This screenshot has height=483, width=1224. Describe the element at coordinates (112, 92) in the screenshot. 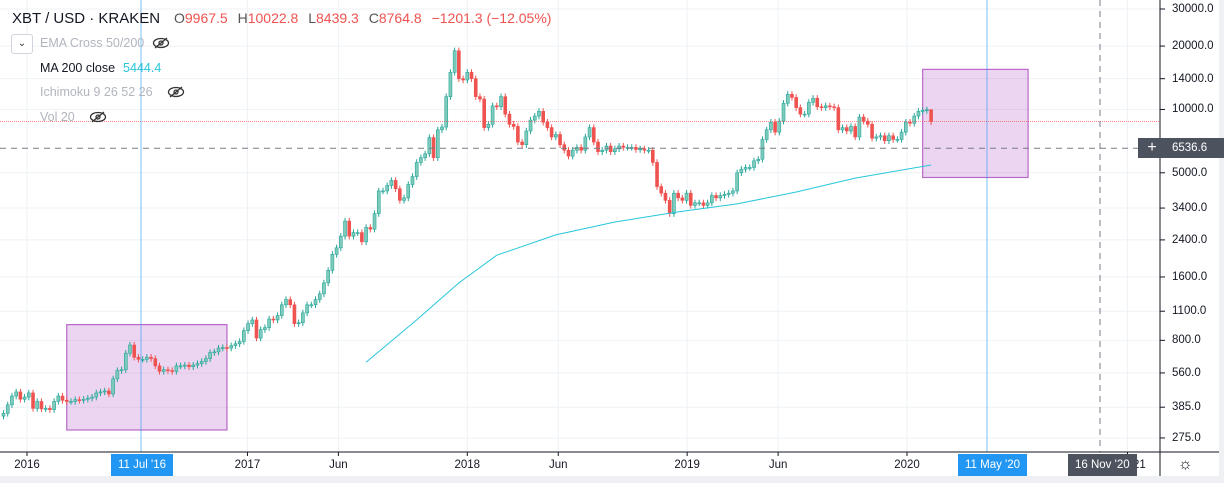

I see `indicator-ichimoku: Ichimoku 9 26 52 26` at that location.